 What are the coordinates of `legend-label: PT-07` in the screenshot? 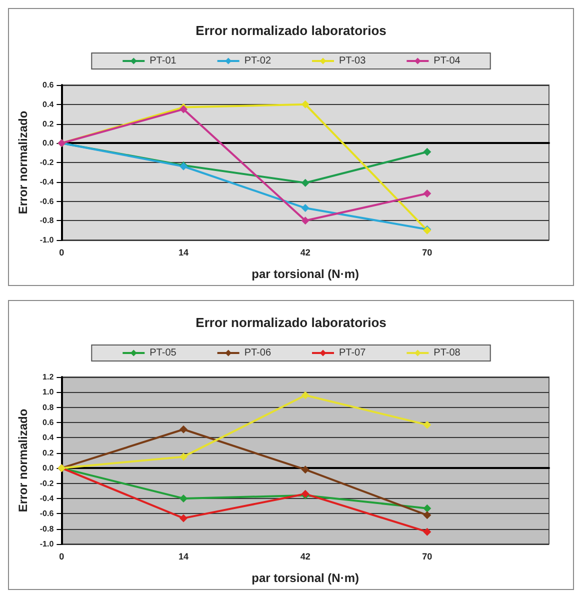 It's located at (352, 353).